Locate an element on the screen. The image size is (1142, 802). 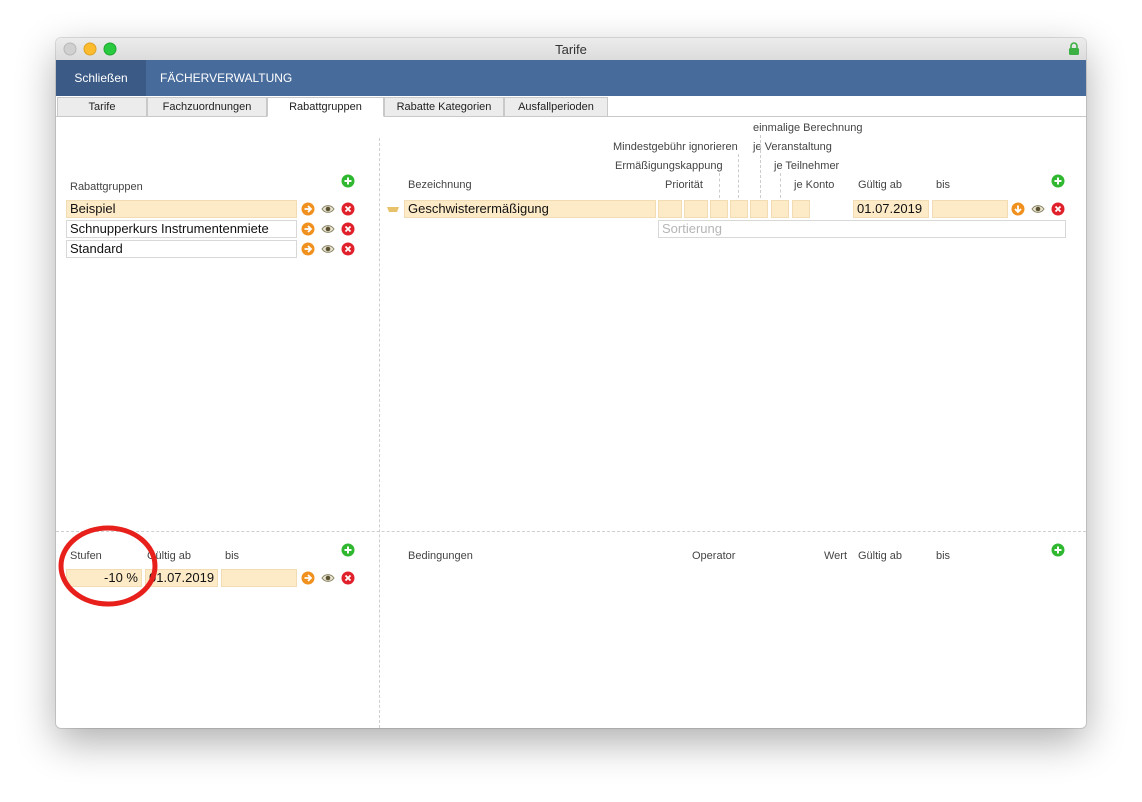
groups-label: Rabattgruppen is located at coordinates (106, 187).